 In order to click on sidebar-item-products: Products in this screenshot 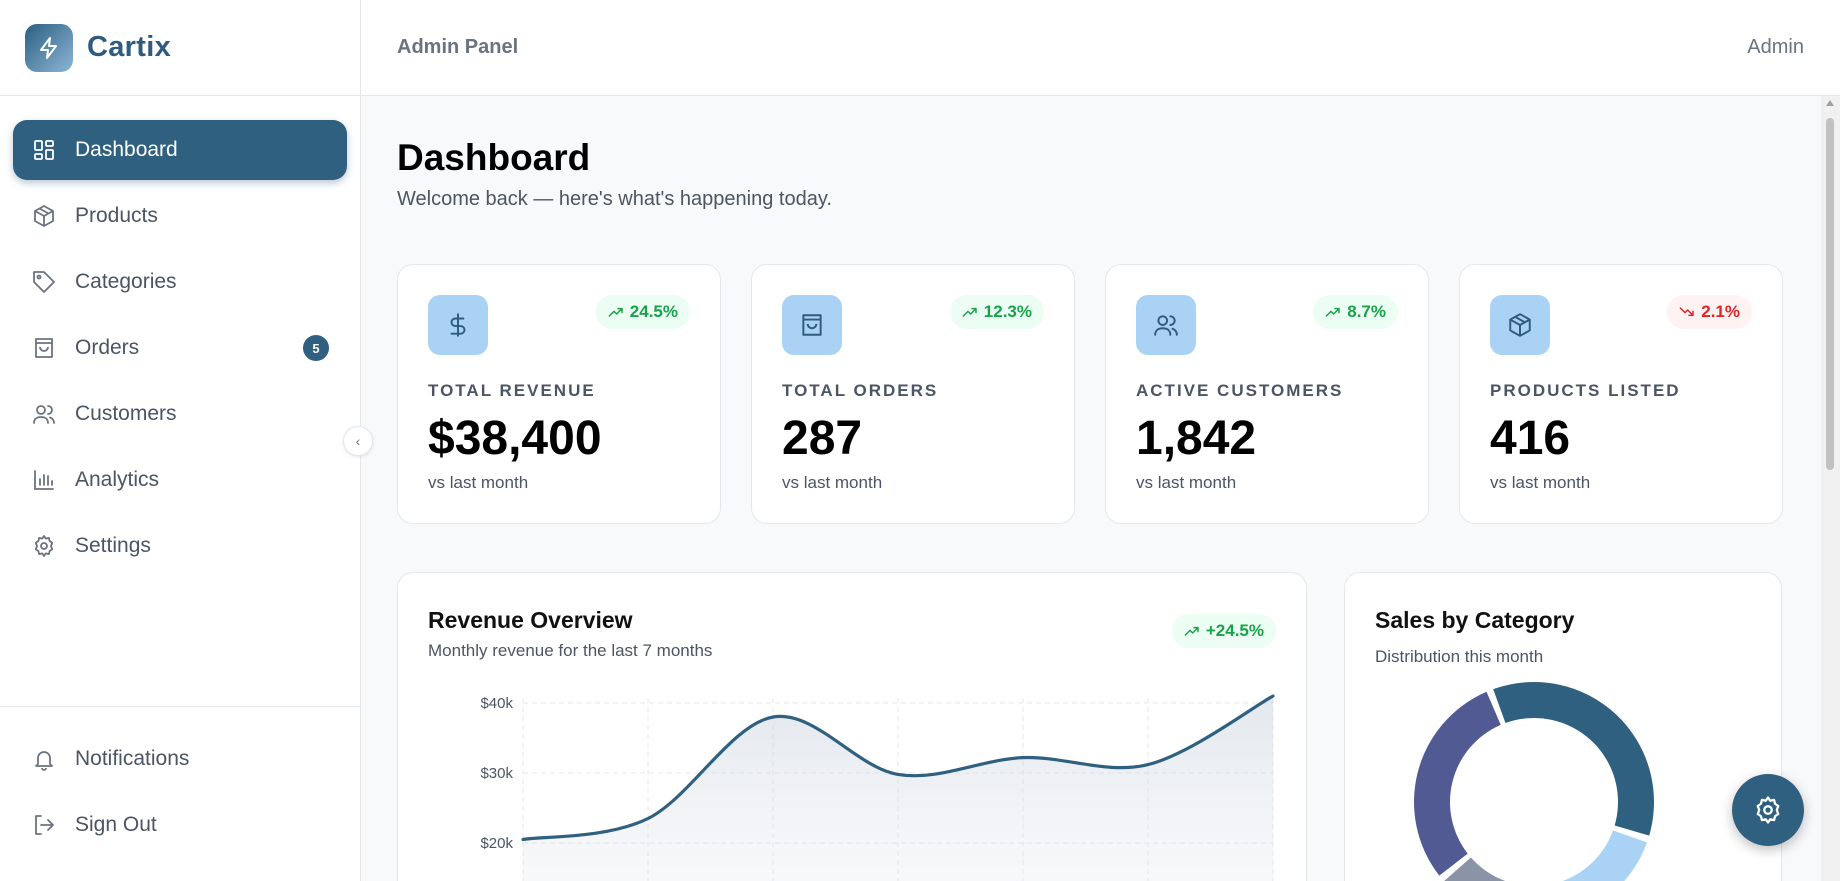, I will do `click(180, 216)`.